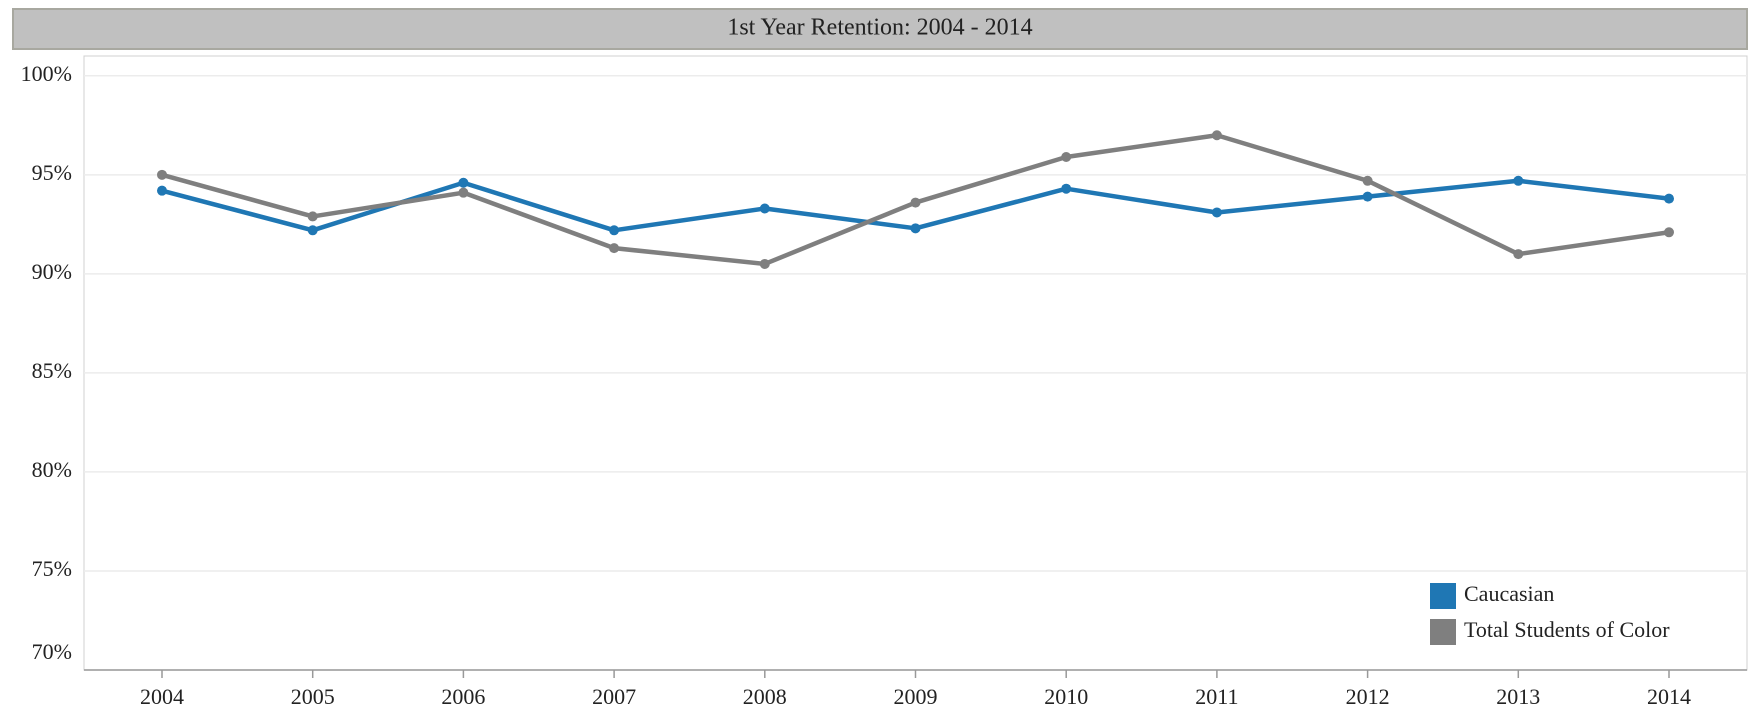 The width and height of the screenshot is (1756, 712). I want to click on x-tick-label: 2004, so click(162, 696).